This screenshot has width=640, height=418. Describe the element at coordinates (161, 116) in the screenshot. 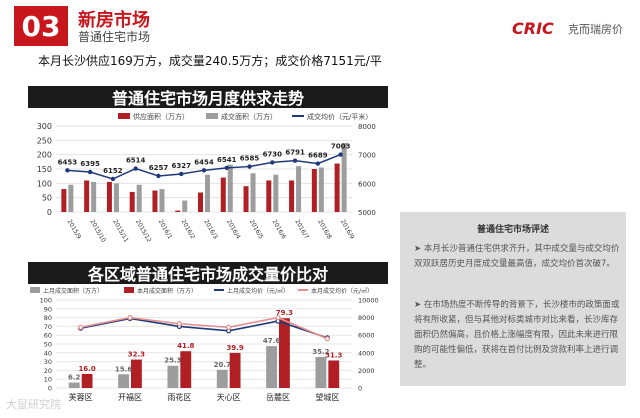

I see `legend-label: 供应面积（万方）` at that location.